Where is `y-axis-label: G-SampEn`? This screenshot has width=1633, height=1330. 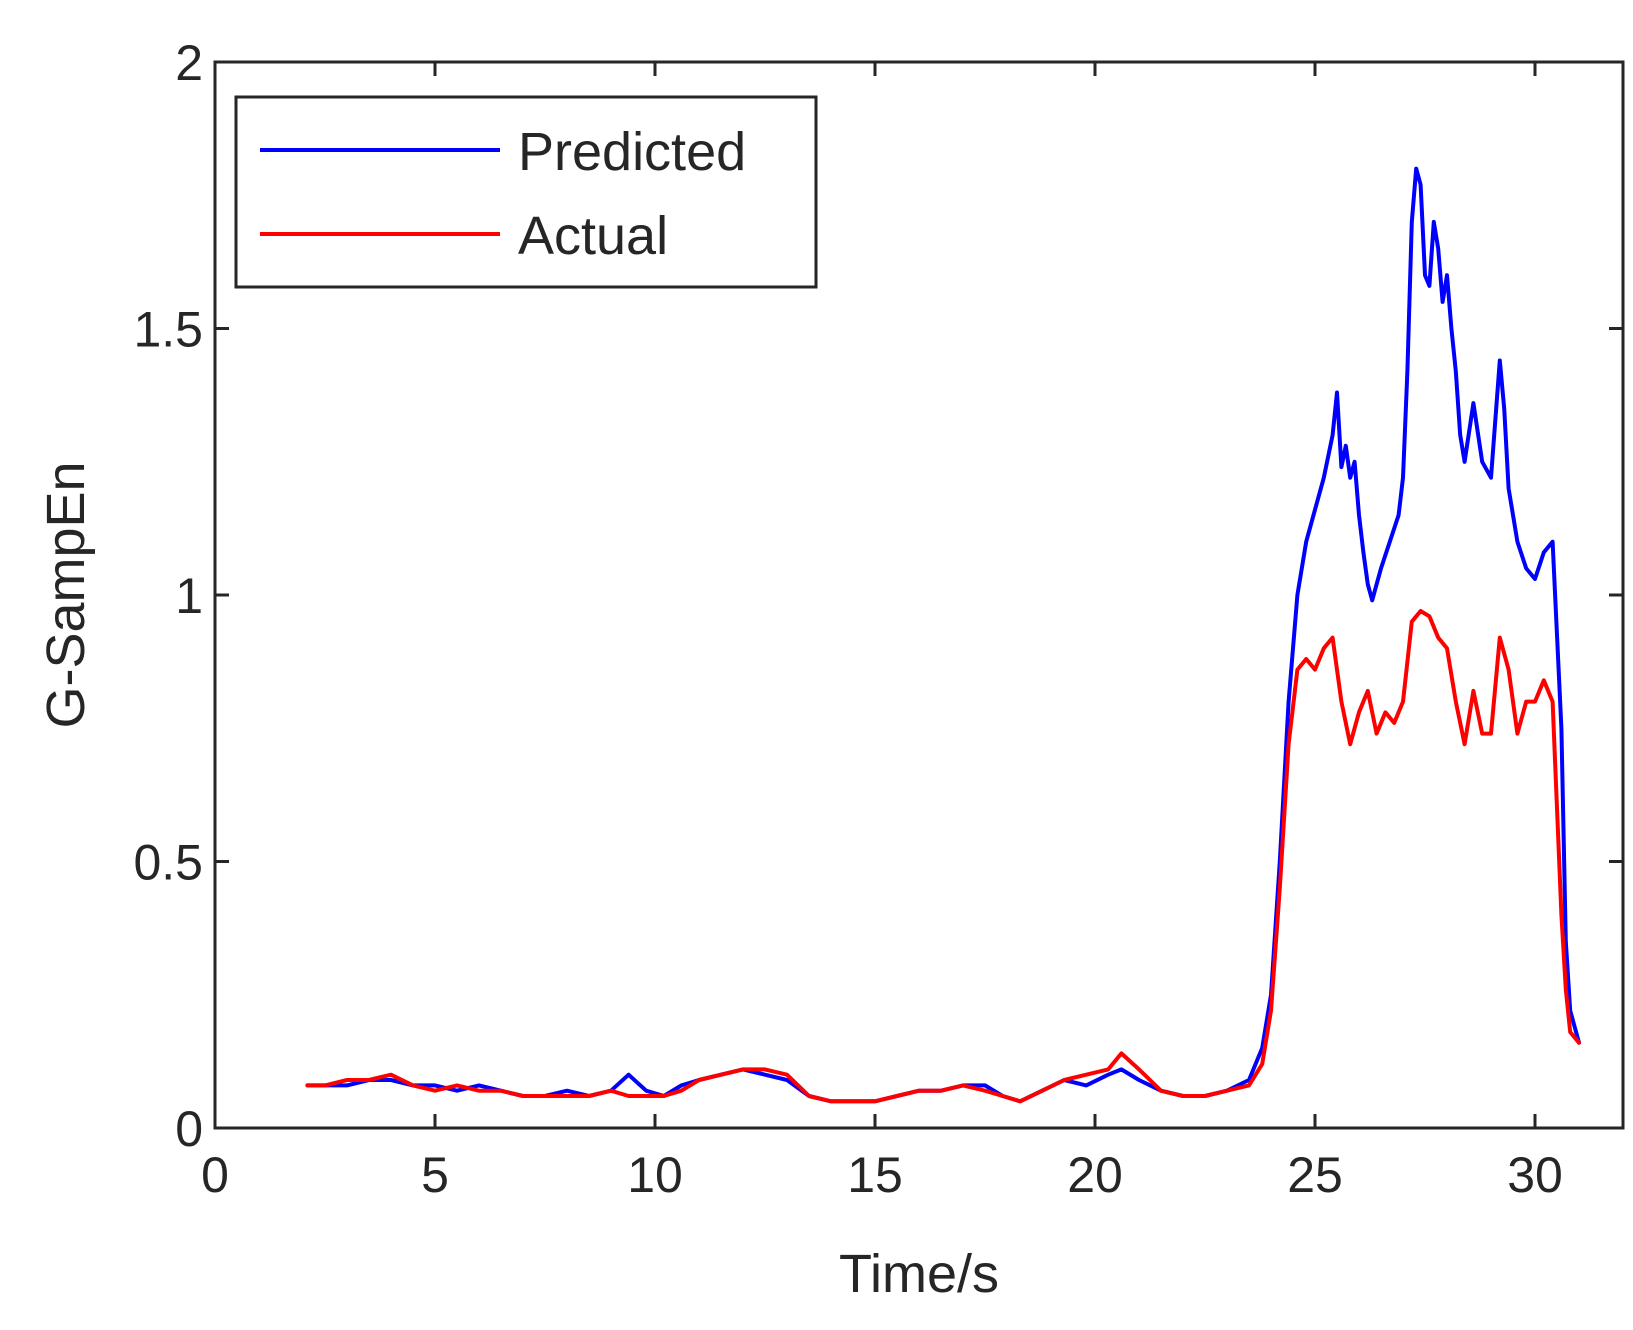 y-axis-label: G-SampEn is located at coordinates (66, 594).